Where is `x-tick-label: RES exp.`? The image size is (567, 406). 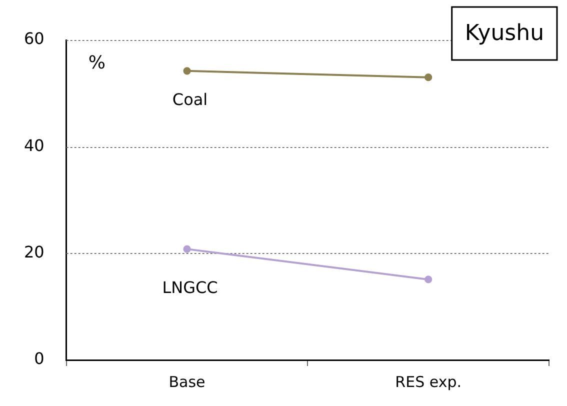
x-tick-label: RES exp. is located at coordinates (428, 381).